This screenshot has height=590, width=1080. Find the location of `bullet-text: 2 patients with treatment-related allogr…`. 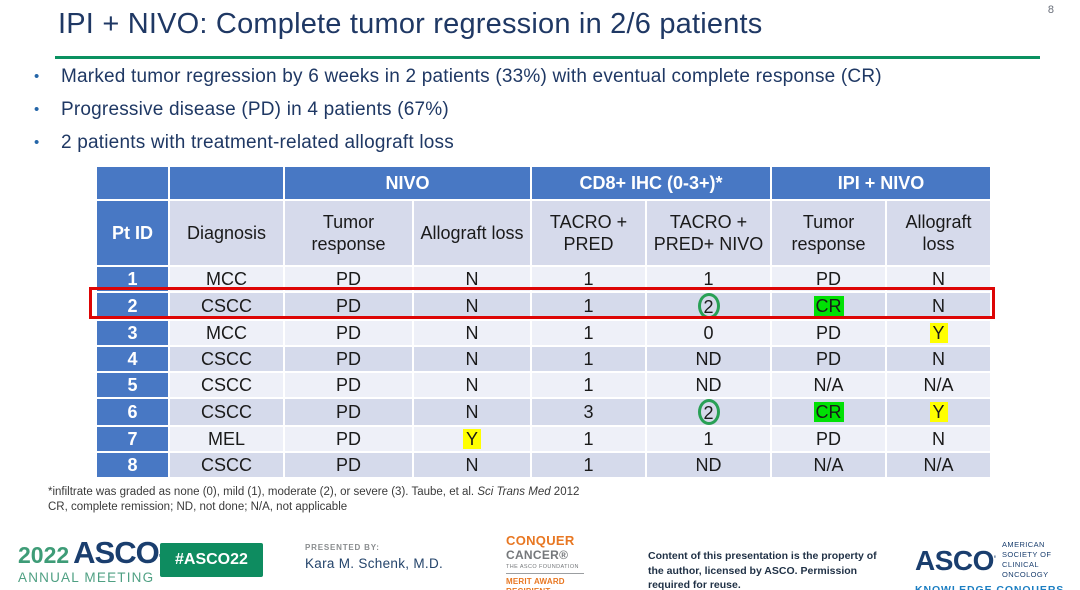

bullet-text: 2 patients with treatment-related allogr… is located at coordinates (257, 142).